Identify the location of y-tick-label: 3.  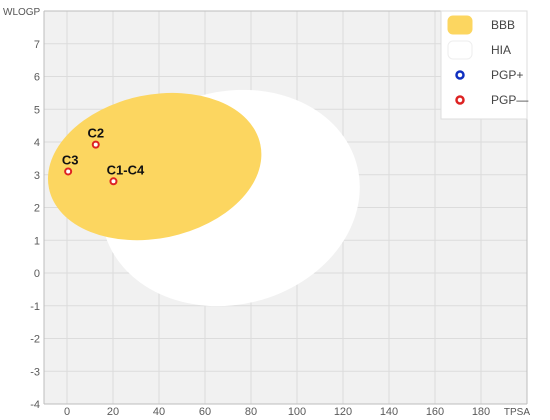
(37, 176).